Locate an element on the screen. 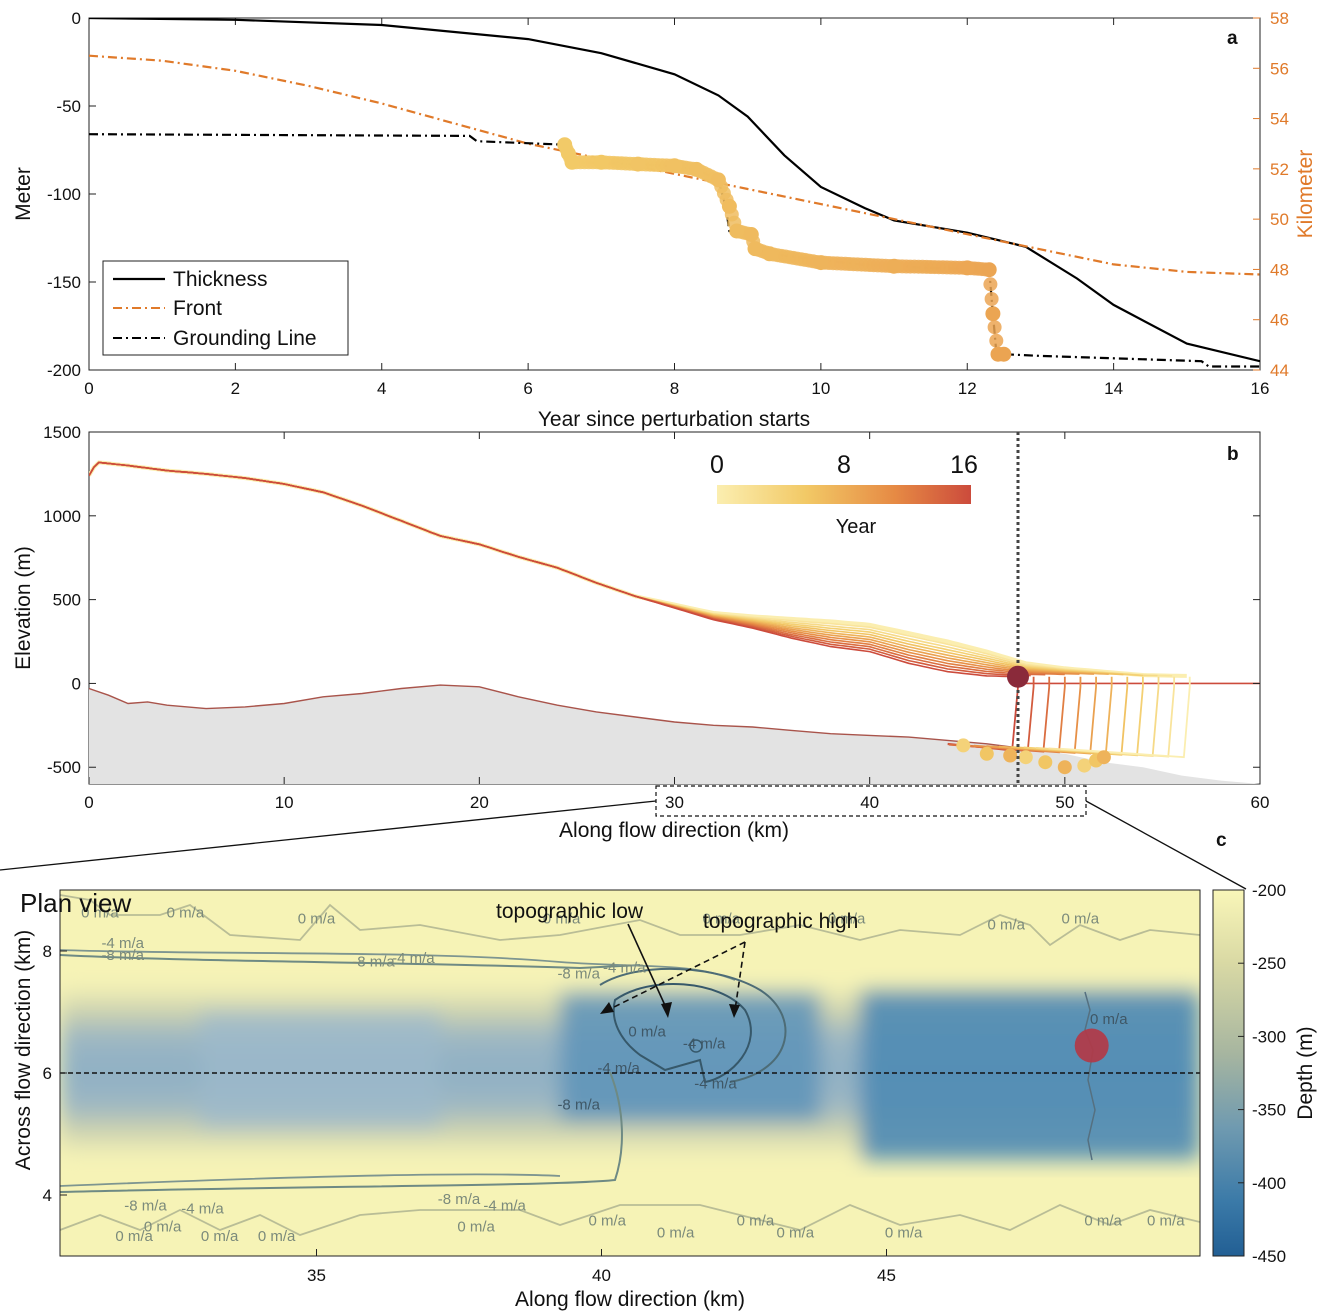  panel-a-ytick-right-label: 58 is located at coordinates (1279, 18).